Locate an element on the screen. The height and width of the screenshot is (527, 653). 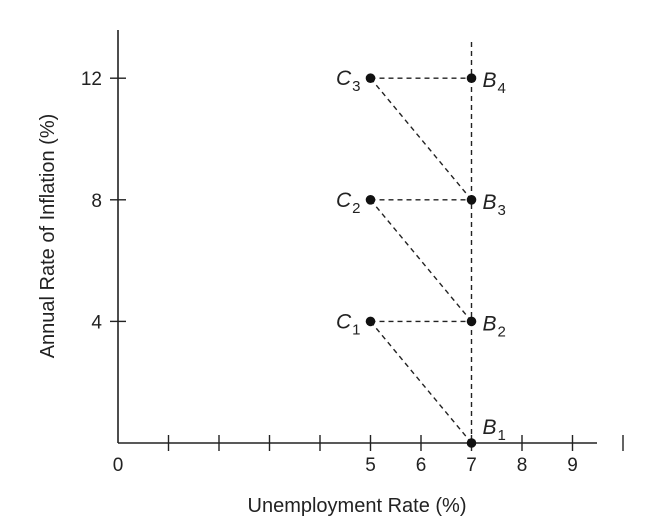
segment-B1-C1 is located at coordinates (421, 382).